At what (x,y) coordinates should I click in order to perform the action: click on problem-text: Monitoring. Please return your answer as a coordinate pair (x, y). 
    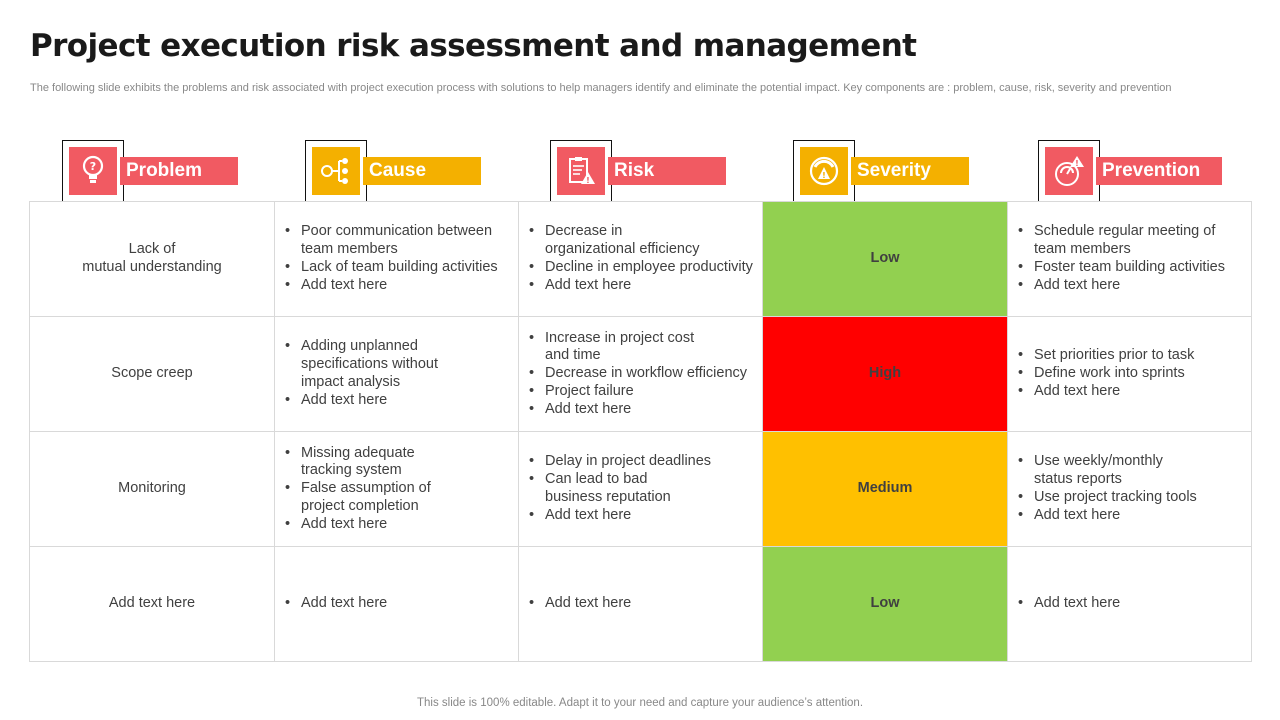
    Looking at the image, I should click on (152, 488).